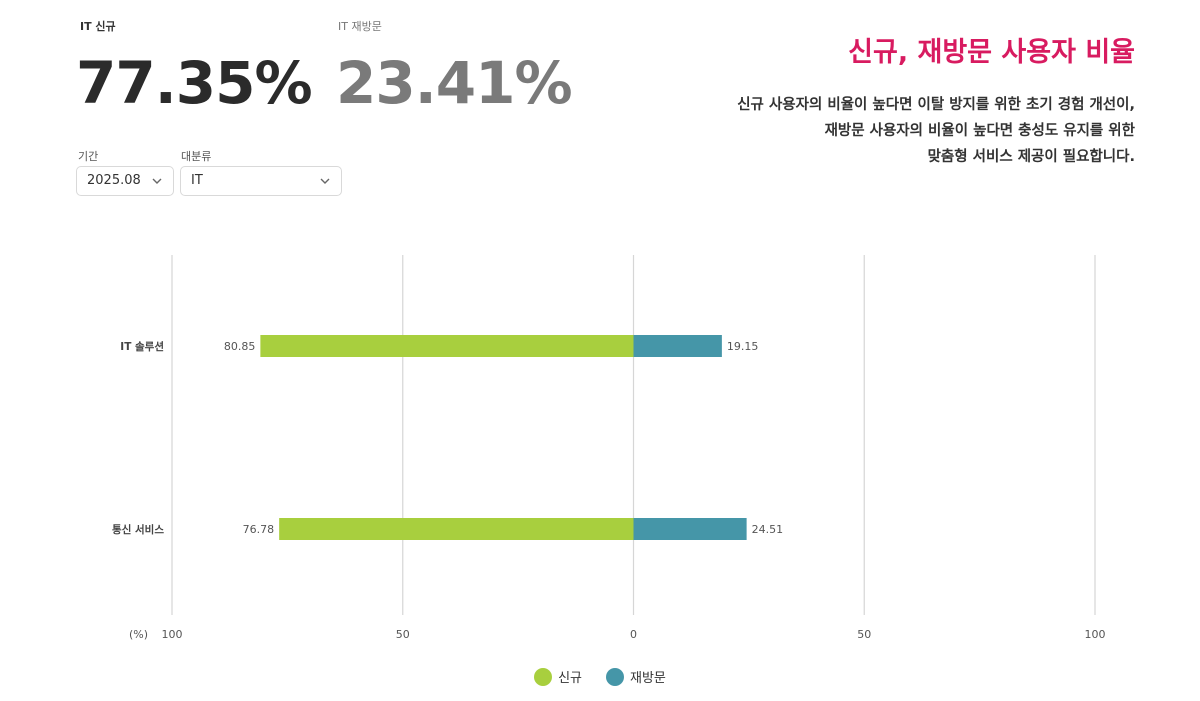 The width and height of the screenshot is (1200, 701). Describe the element at coordinates (454, 83) in the screenshot. I see `stat-revisit-value: 23.41%` at that location.